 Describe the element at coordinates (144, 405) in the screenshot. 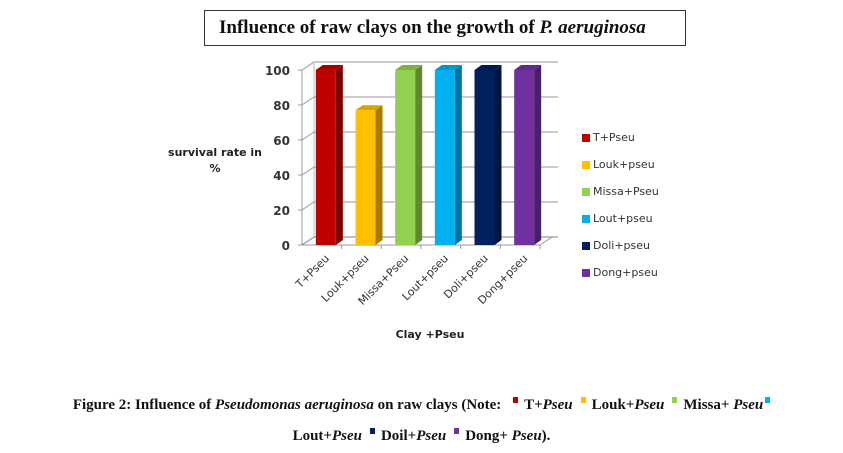

I see `caption-text: Figure 2: Influence of` at that location.